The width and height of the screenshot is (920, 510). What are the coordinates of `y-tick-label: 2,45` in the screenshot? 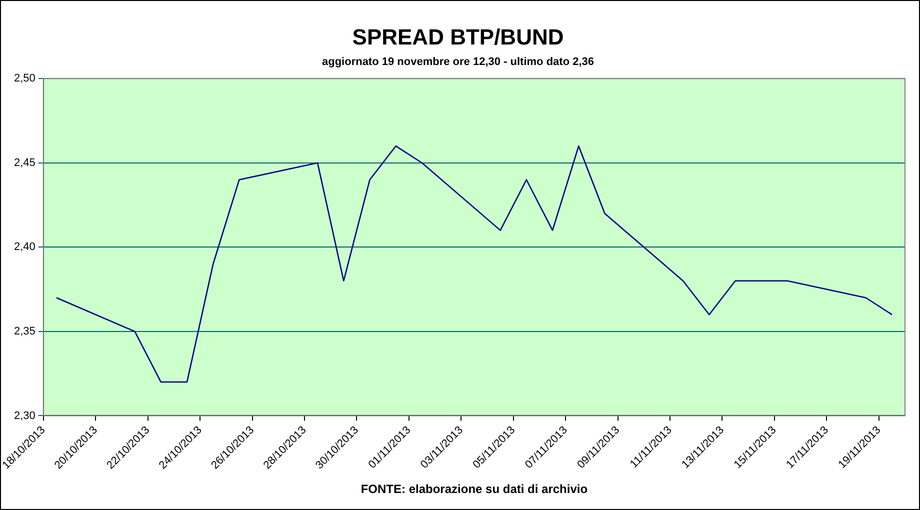 It's located at (25, 162).